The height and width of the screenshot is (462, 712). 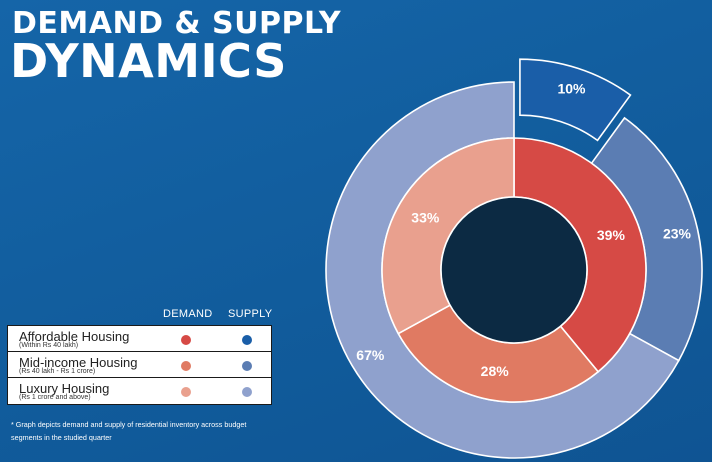 What do you see at coordinates (677, 234) in the screenshot?
I see `outer-ring-label-mid-income-housing: 23%` at bounding box center [677, 234].